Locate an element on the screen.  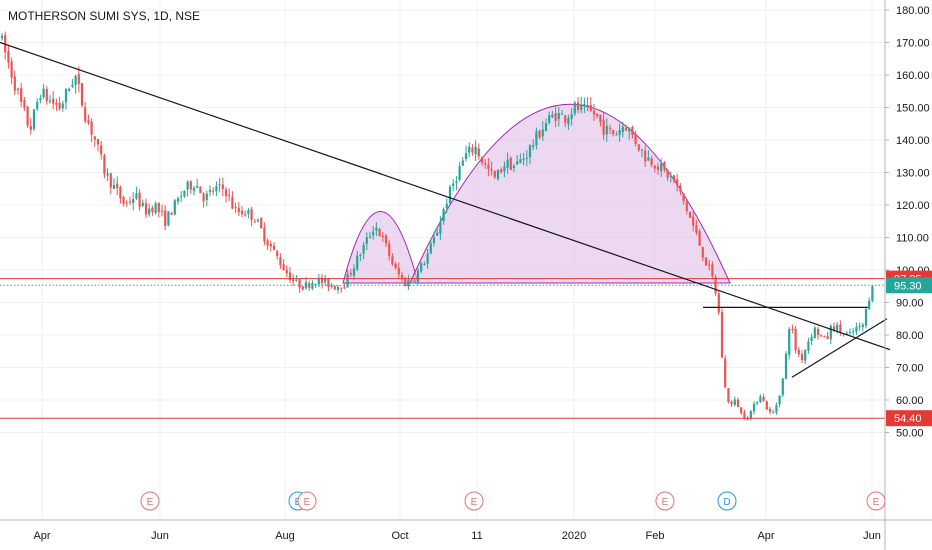
pattern-arc is located at coordinates (570, 193).